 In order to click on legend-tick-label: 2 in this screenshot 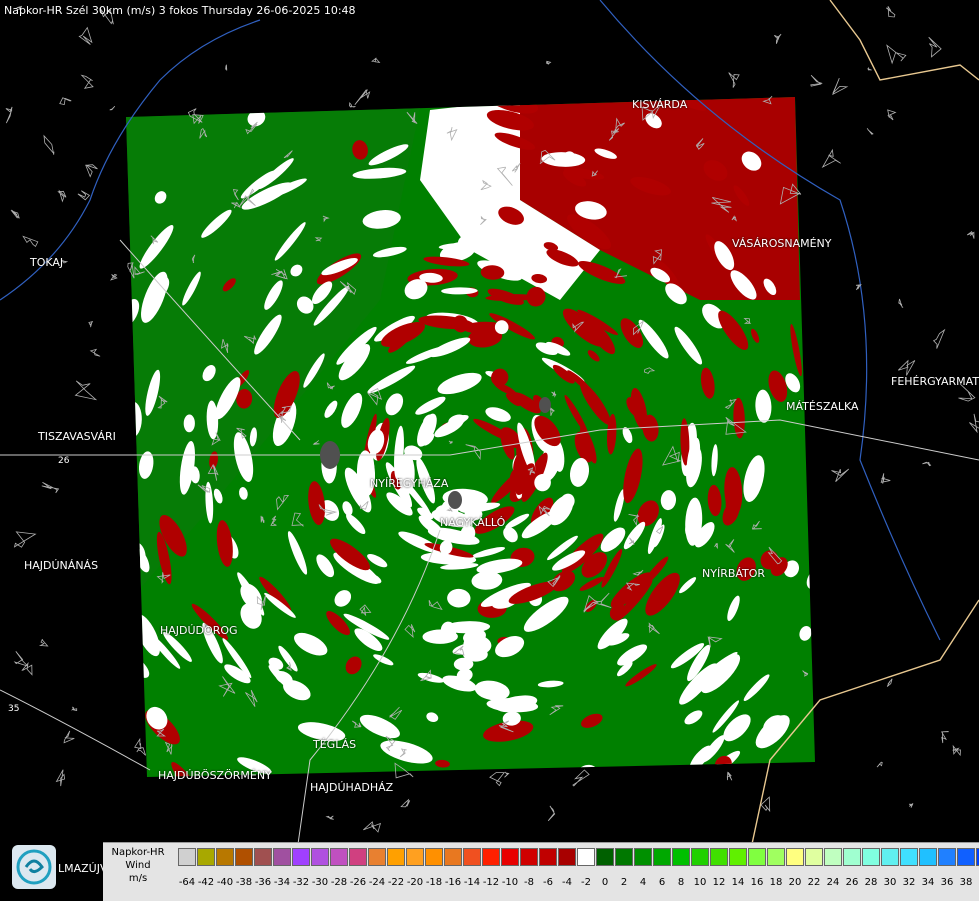, I will do `click(624, 882)`.